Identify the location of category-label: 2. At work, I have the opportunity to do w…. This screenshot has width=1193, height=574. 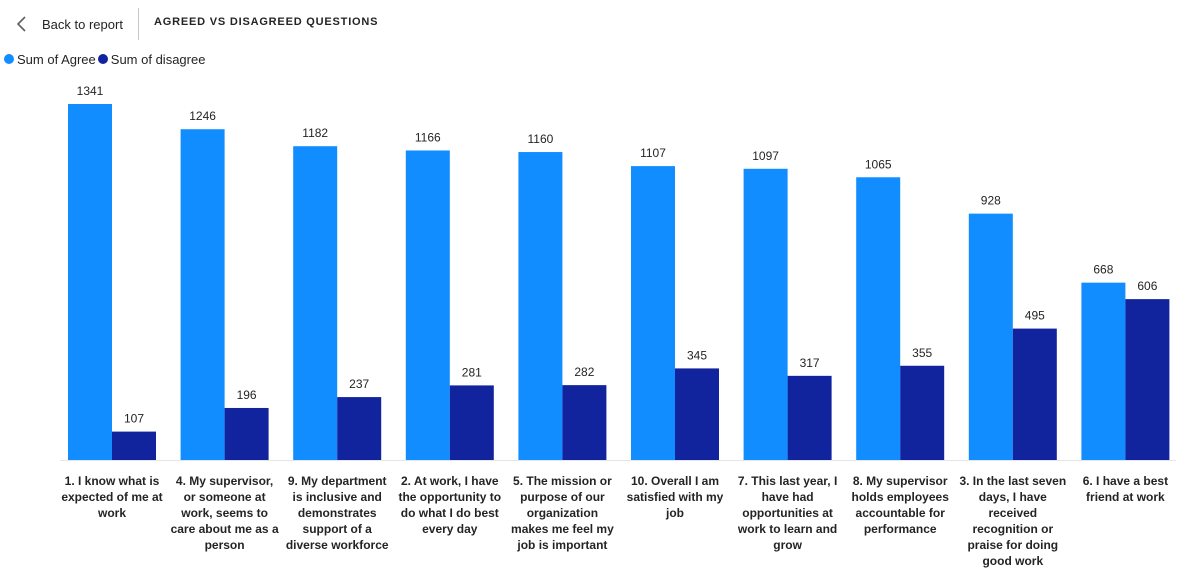
(449, 505).